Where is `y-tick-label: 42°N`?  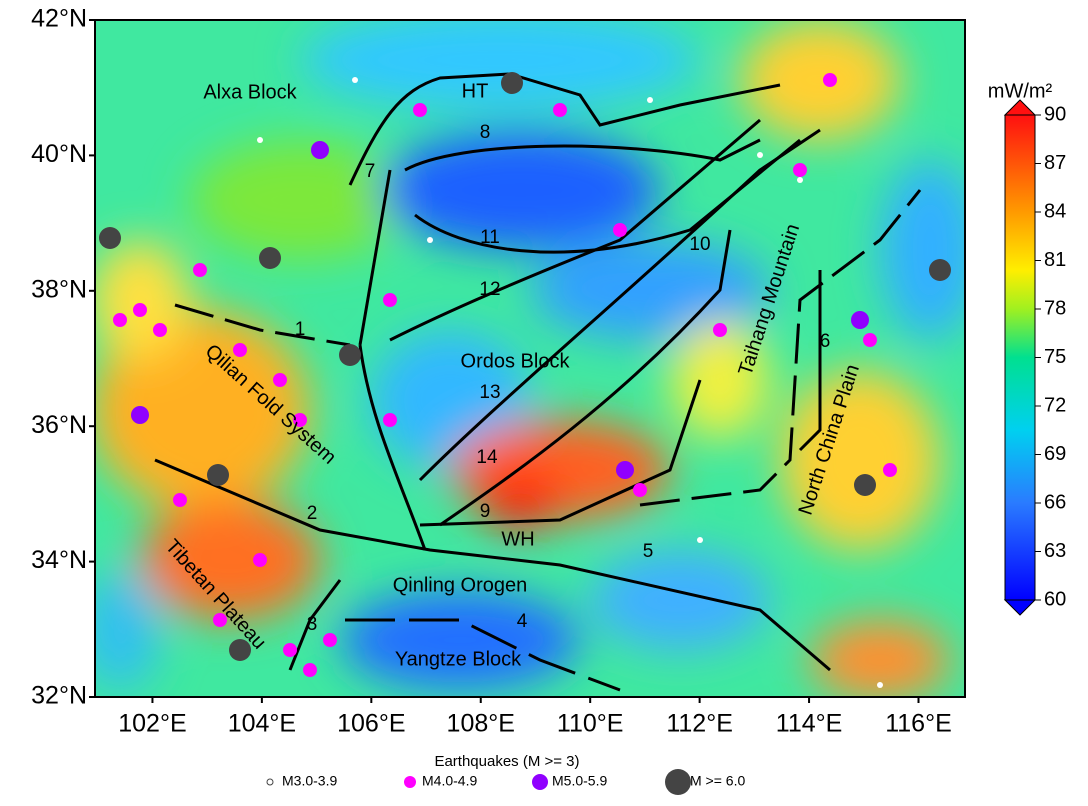
y-tick-label: 42°N is located at coordinates (59, 19).